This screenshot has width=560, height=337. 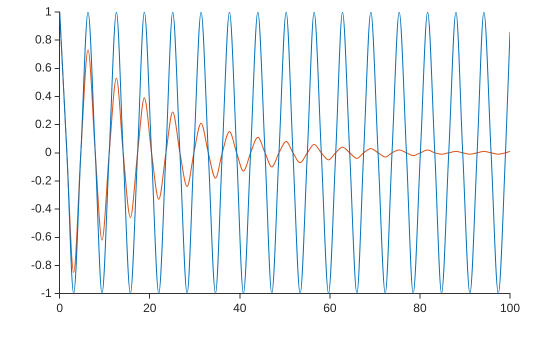 I want to click on y-tick-label: 1, so click(x=48, y=11).